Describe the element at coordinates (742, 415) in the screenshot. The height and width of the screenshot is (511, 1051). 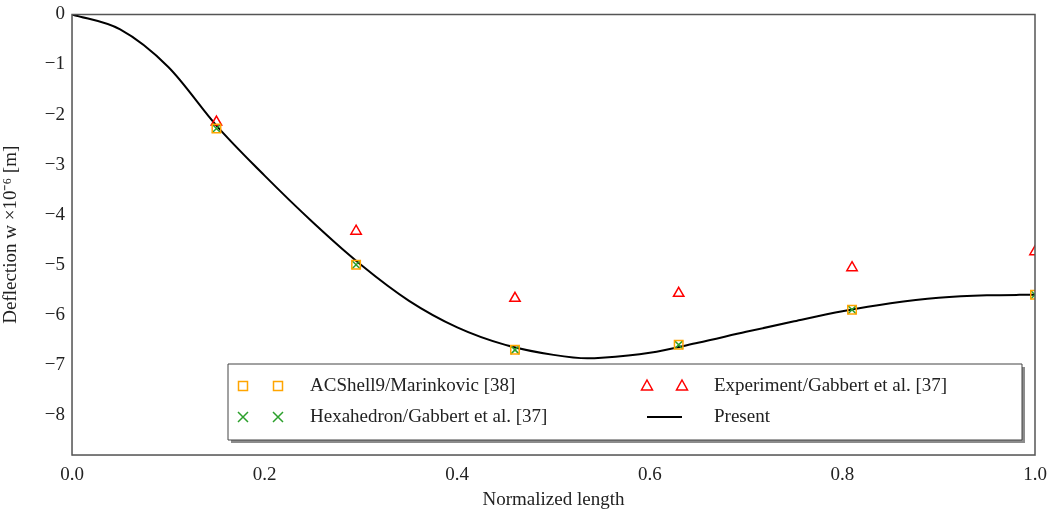
I see `legend-label: Present` at that location.